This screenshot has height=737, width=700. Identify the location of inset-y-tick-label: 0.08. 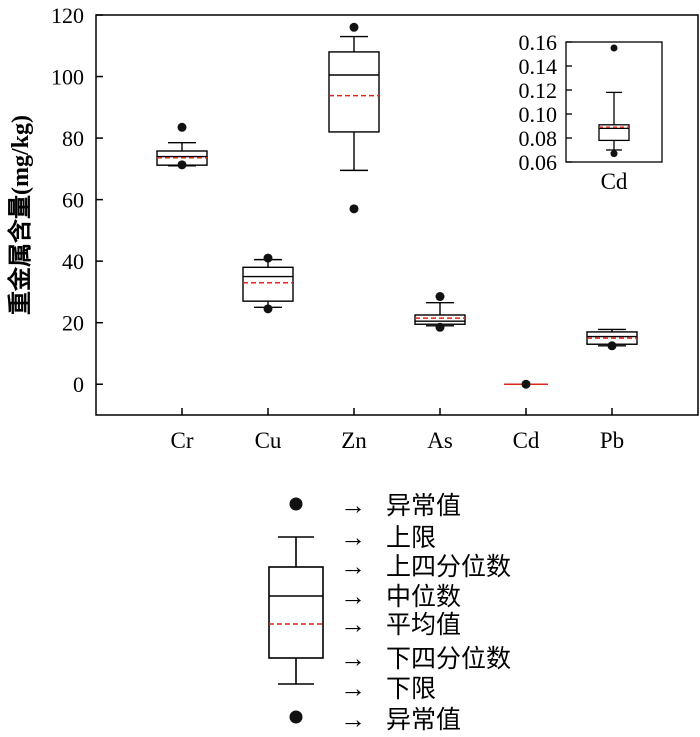
(538, 138).